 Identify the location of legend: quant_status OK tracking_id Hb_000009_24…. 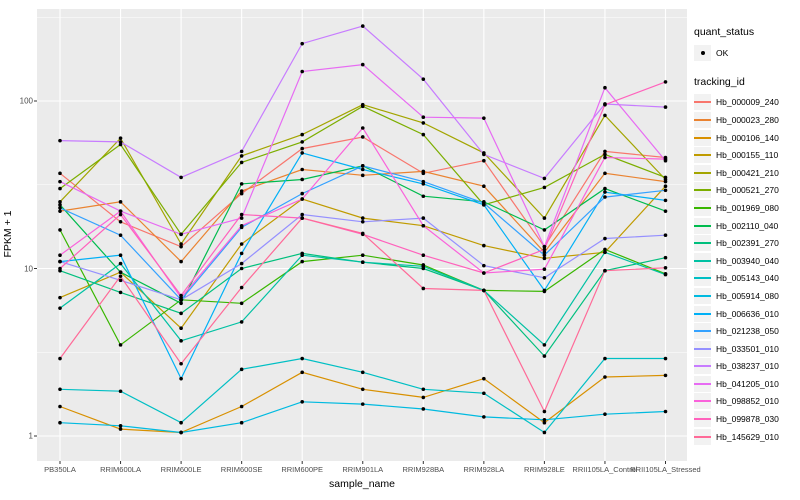
(747, 231).